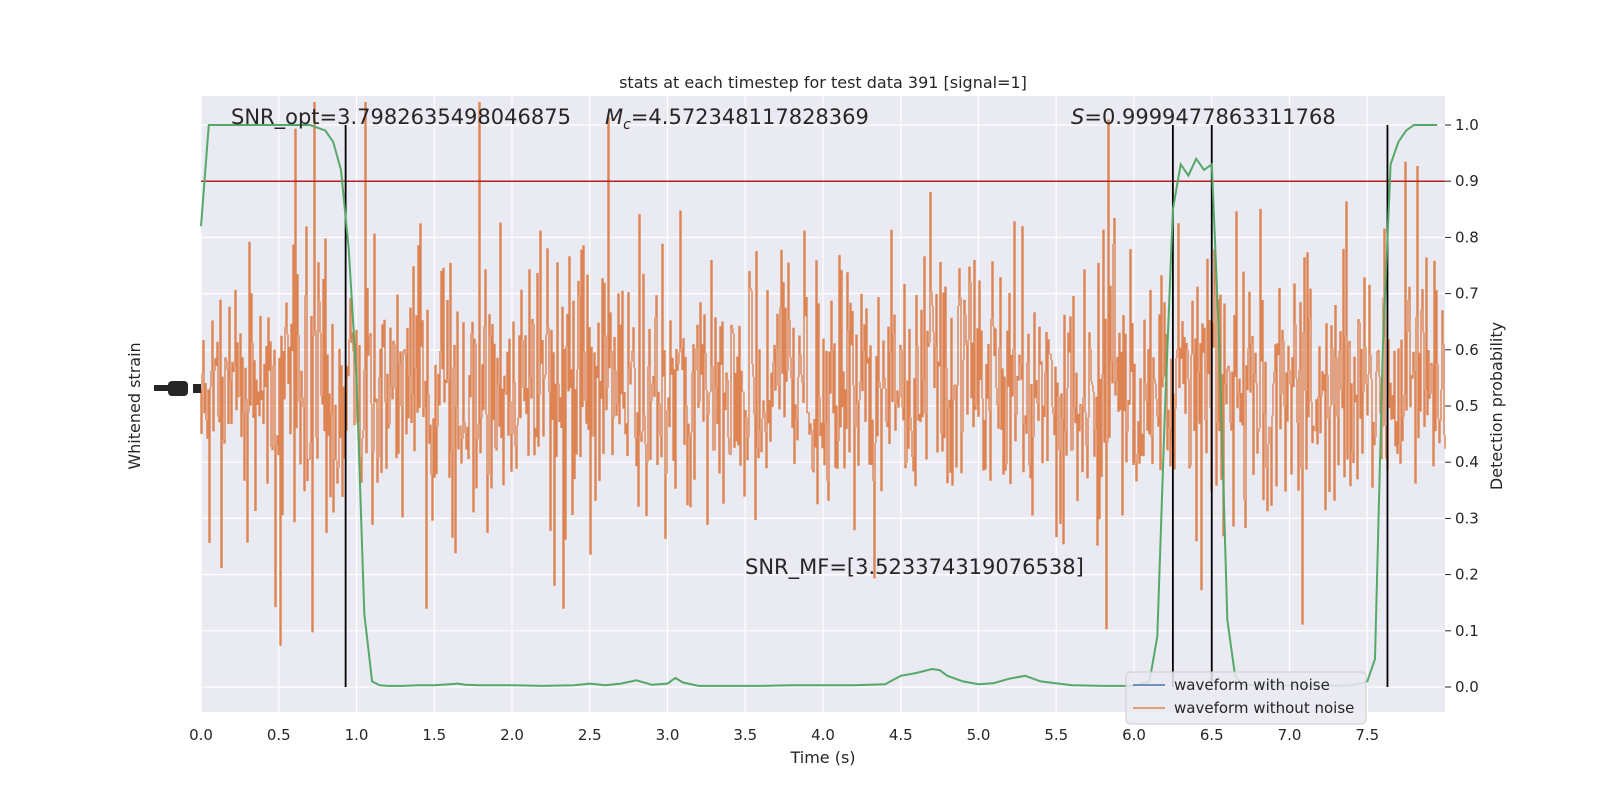  Describe the element at coordinates (1467, 125) in the screenshot. I see `y-tick-label-right: 1.0` at that location.